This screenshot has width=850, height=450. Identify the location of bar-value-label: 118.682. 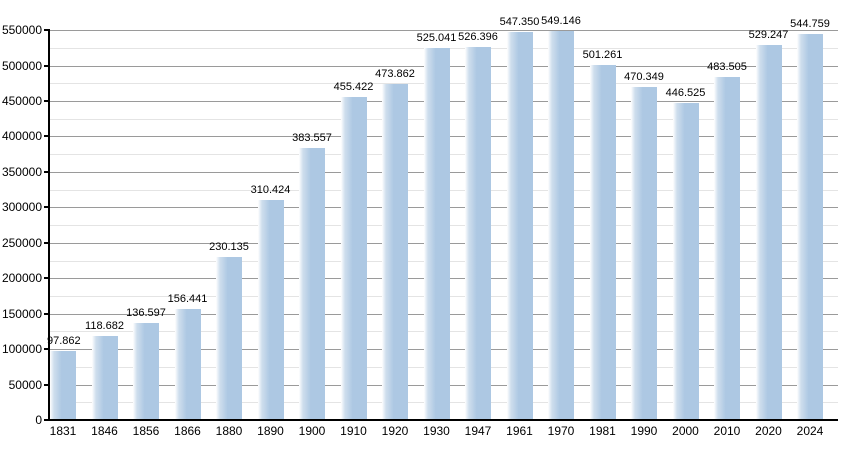
(104, 325).